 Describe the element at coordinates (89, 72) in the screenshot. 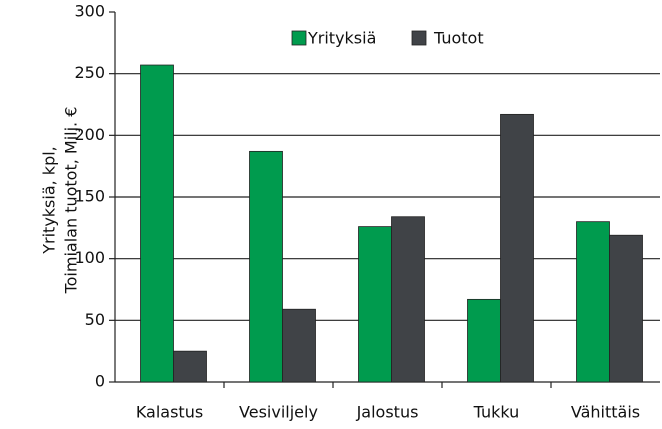

I see `y-tick-label: 250` at that location.